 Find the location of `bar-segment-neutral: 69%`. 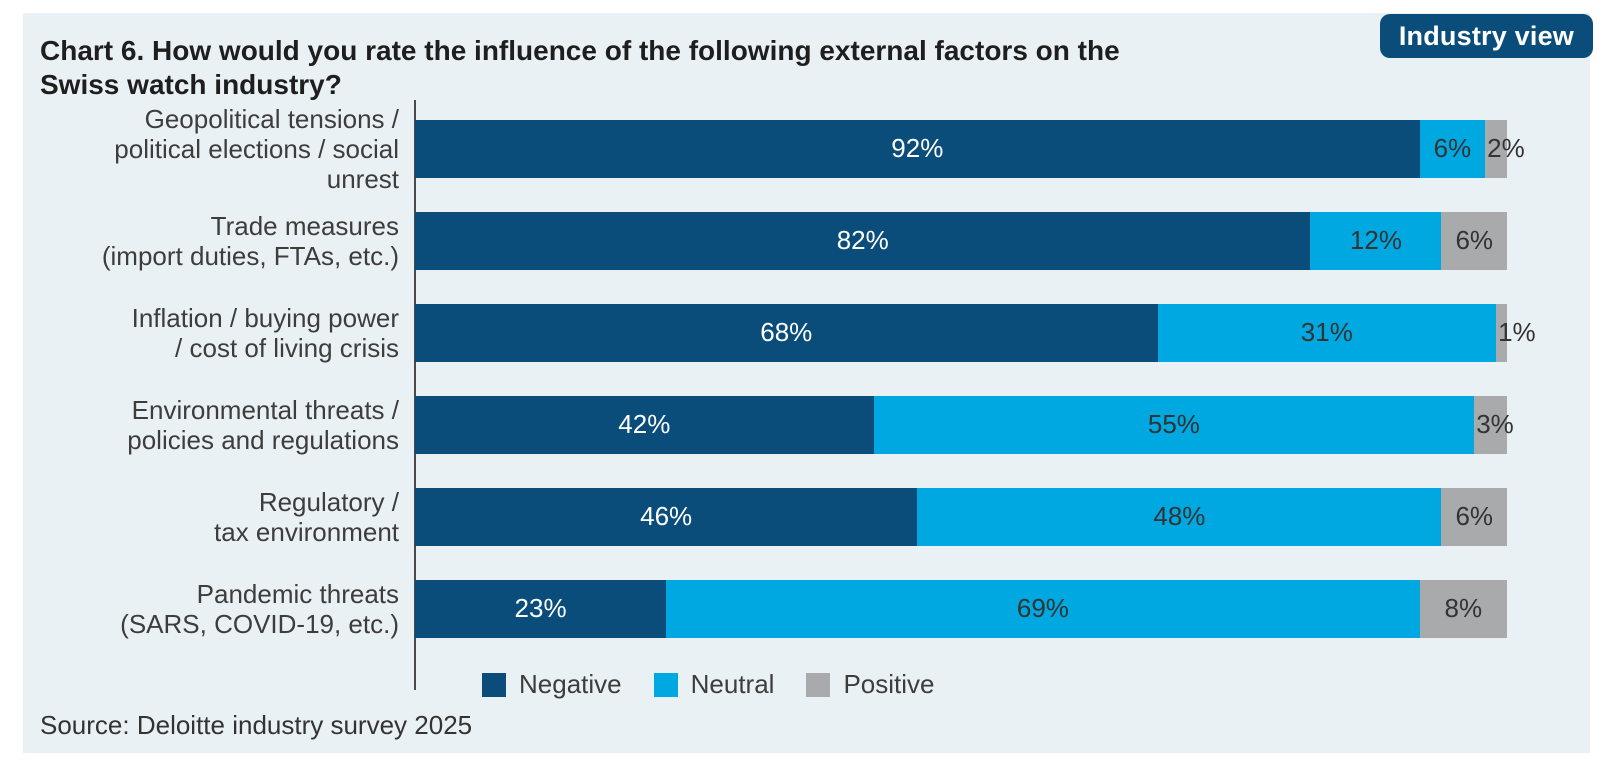

bar-segment-neutral: 69% is located at coordinates (1043, 609).